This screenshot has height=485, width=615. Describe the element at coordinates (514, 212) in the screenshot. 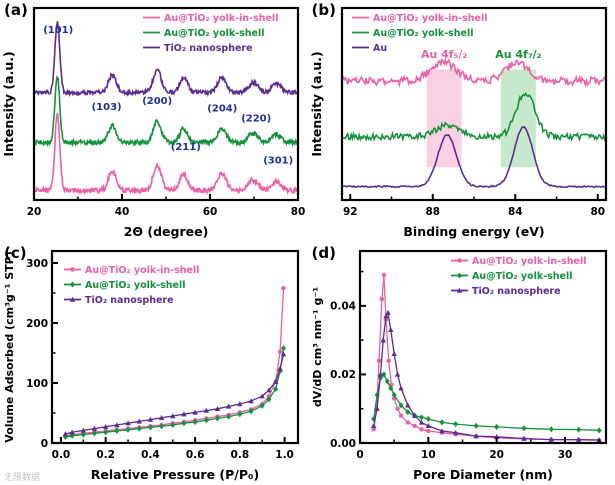

I see `x-tick-label: 84` at that location.